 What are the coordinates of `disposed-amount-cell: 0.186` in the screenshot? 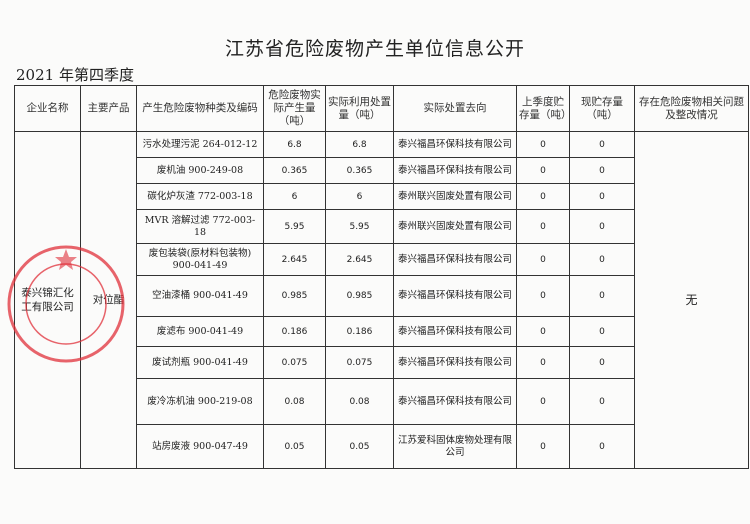 It's located at (359, 331).